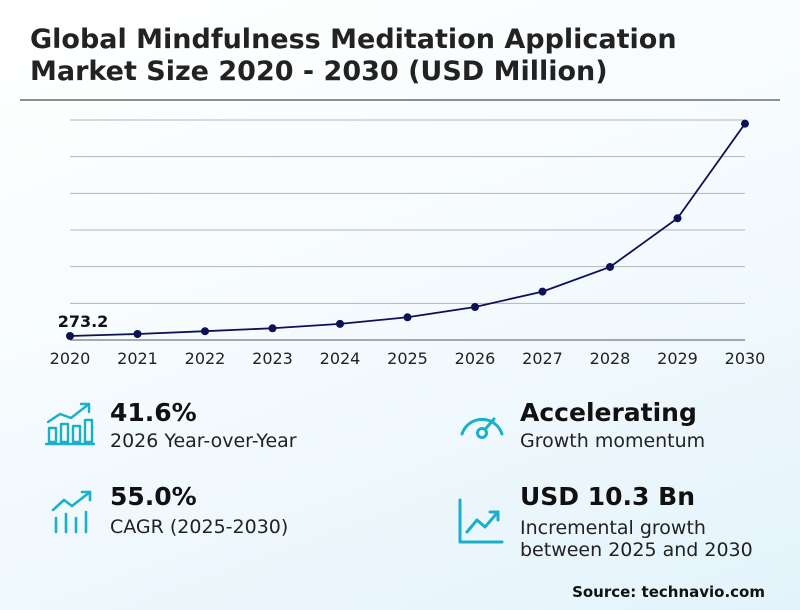  What do you see at coordinates (481, 521) in the screenshot?
I see `growth-chart-icon` at bounding box center [481, 521].